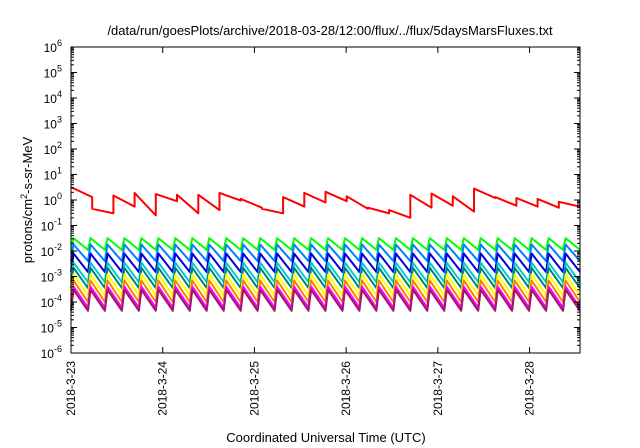 The height and width of the screenshot is (448, 640). I want to click on y-tick-label: 10², so click(53, 148).